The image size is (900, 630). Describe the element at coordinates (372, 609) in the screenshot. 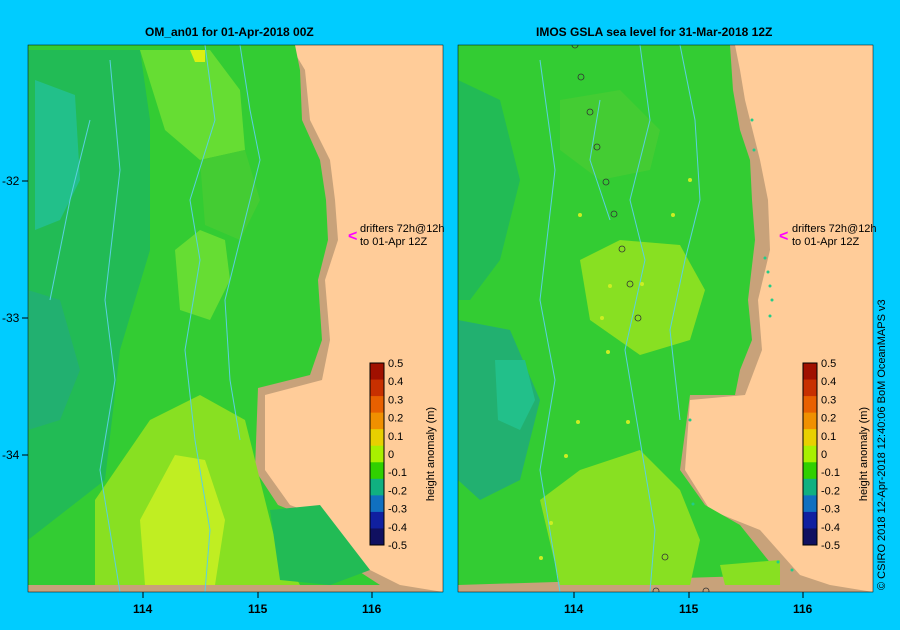

I see `x-tick-left-116: 116` at that location.